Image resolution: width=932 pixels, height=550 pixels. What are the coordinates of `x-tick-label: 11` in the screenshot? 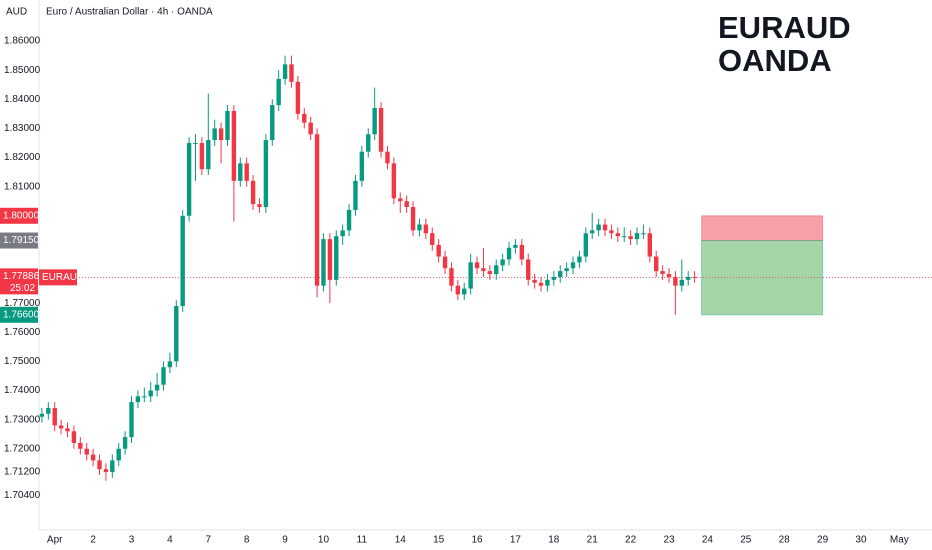 It's located at (362, 540).